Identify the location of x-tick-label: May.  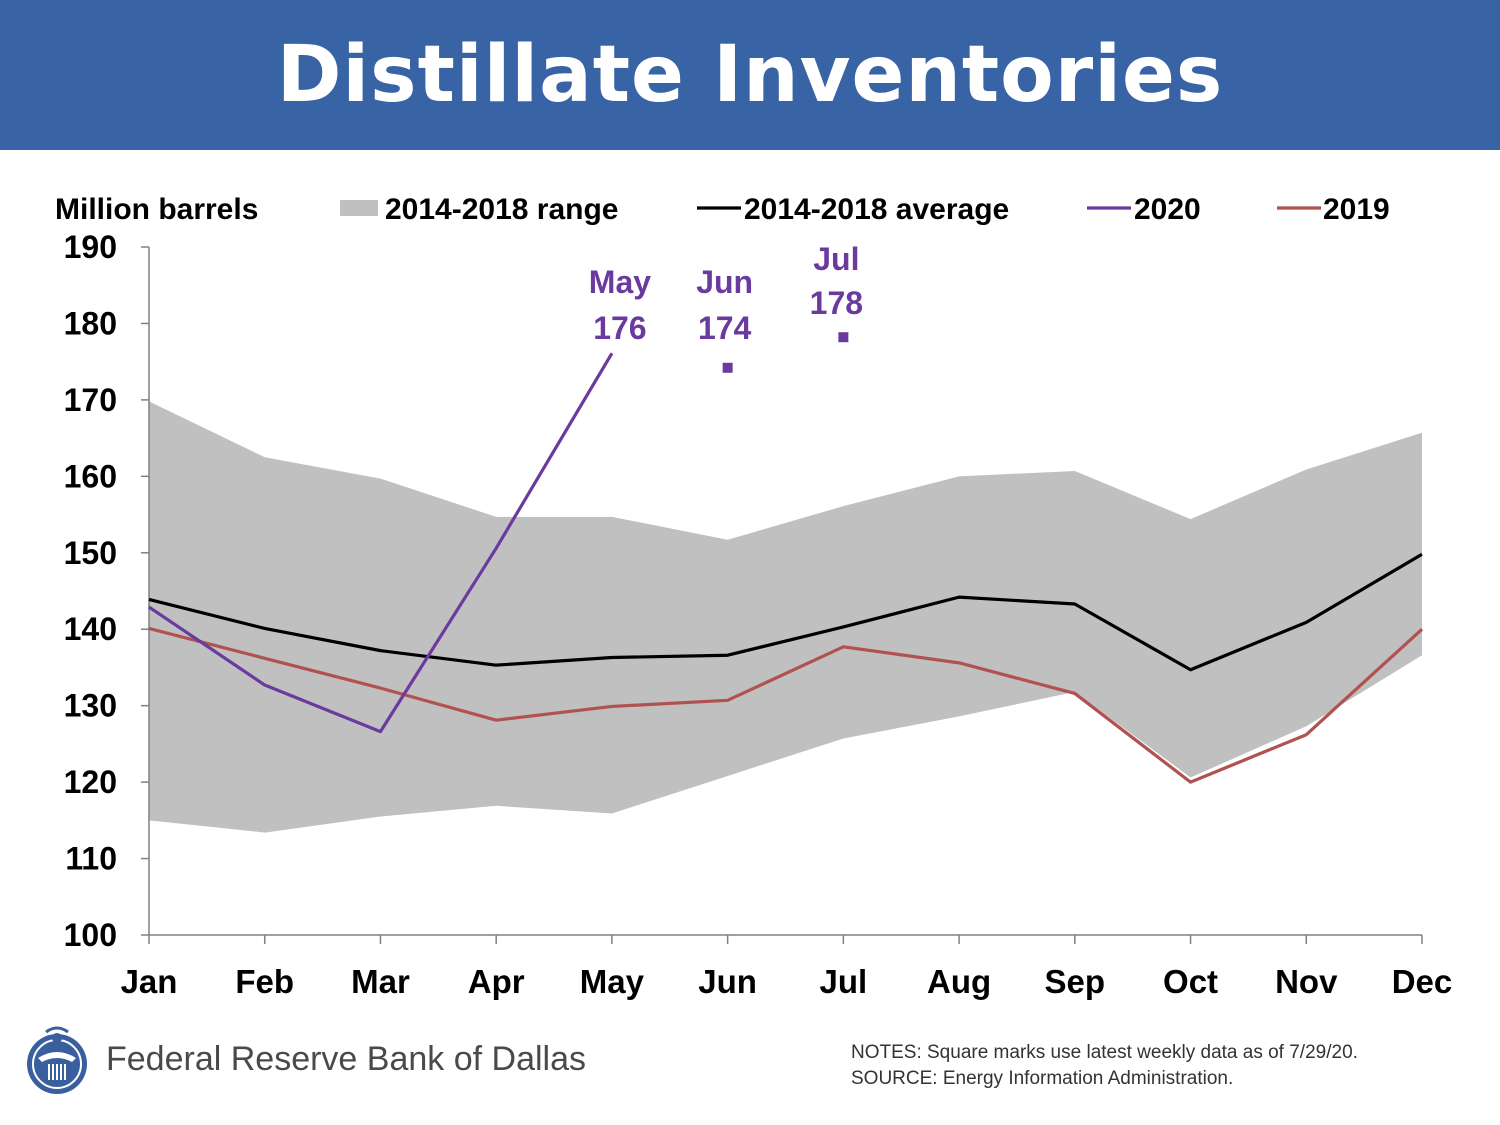
(612, 981).